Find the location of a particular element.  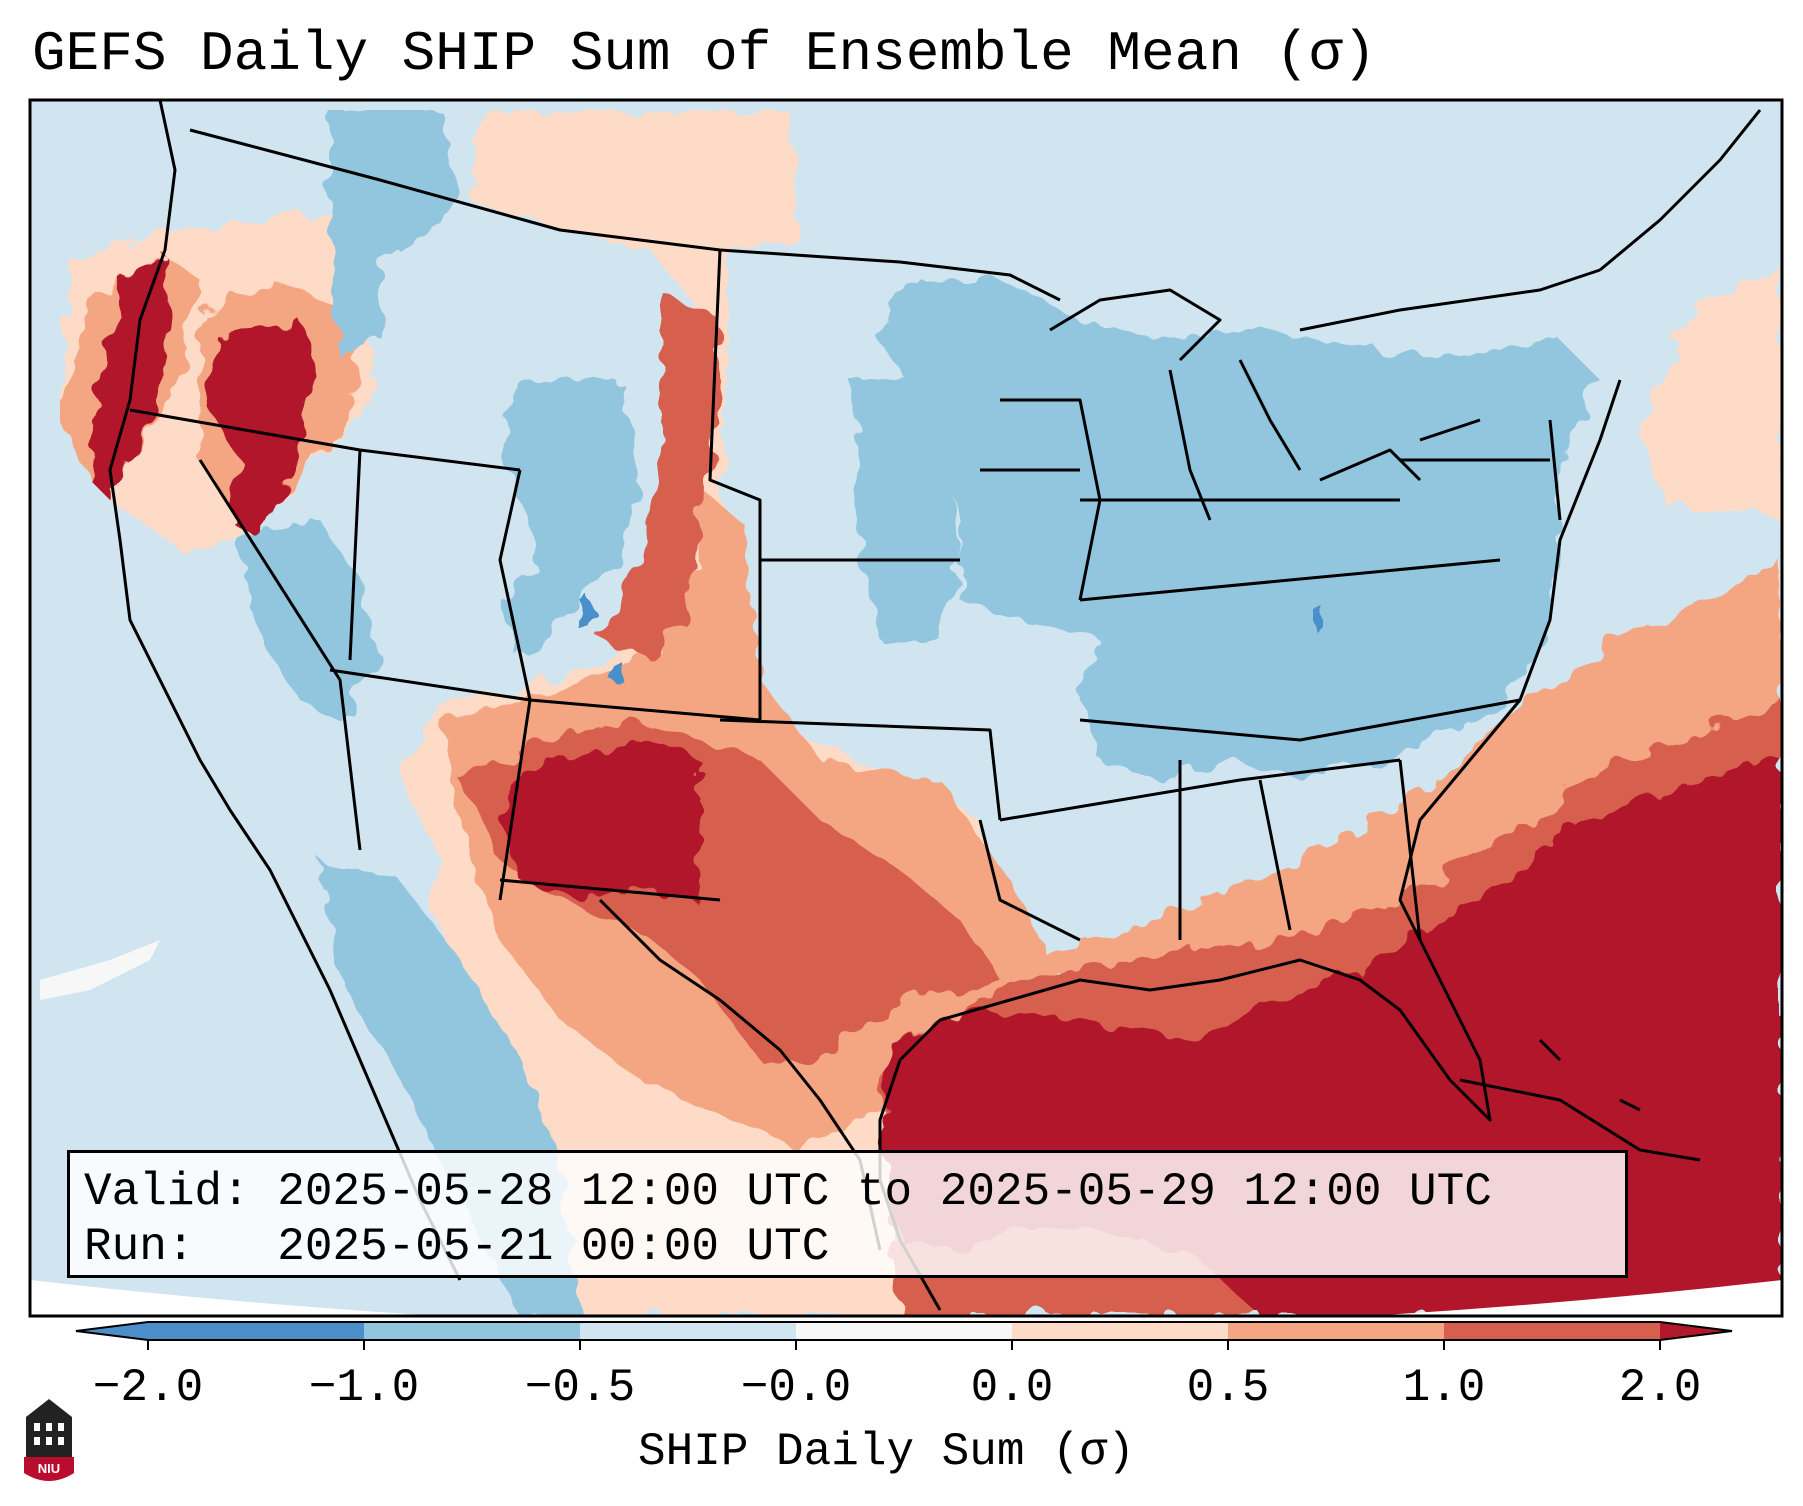

coastline-northeast is located at coordinates (1680, 190).